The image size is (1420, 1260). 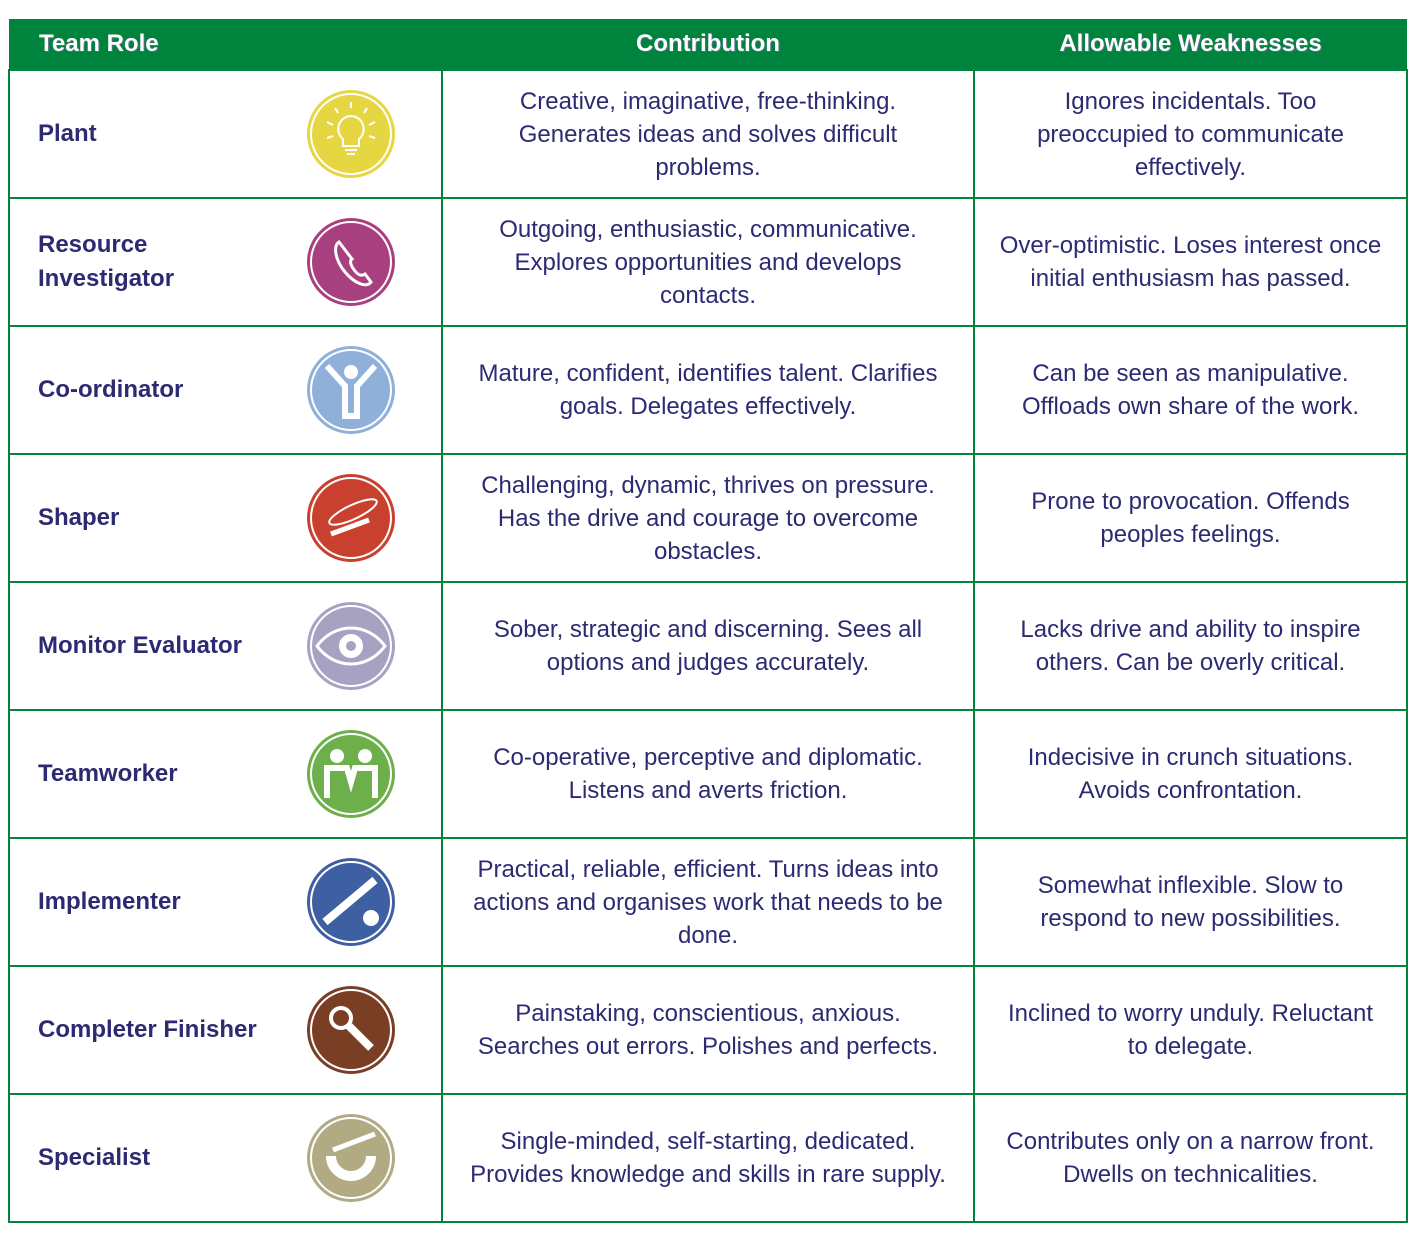 I want to click on whip-icon, so click(x=351, y=518).